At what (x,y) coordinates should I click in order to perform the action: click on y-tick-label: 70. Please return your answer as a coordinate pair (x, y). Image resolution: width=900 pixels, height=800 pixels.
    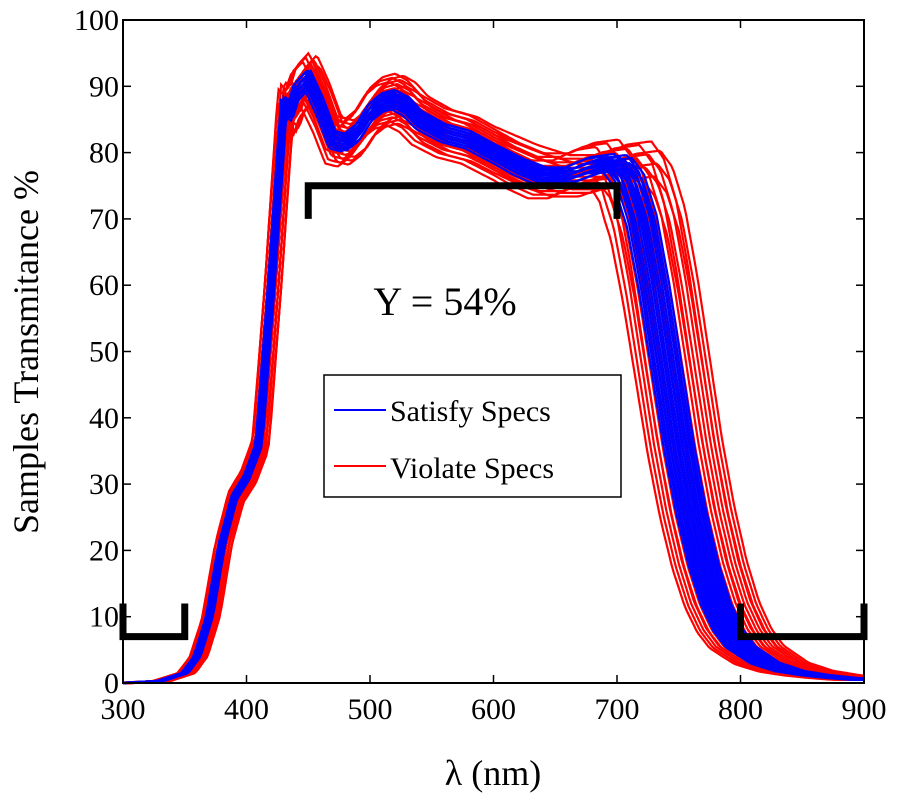
    Looking at the image, I should click on (104, 219).